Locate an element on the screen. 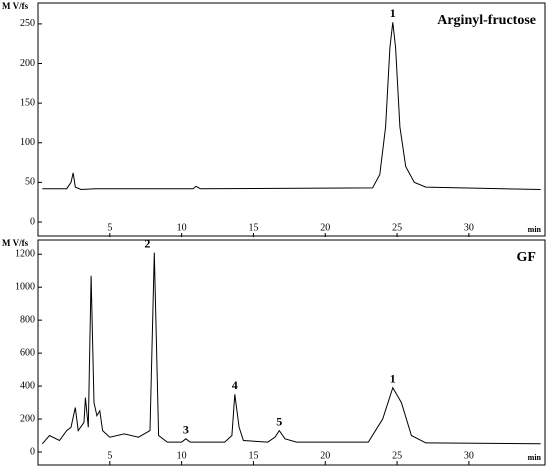  y-tick-label: 100 is located at coordinates (27, 142).